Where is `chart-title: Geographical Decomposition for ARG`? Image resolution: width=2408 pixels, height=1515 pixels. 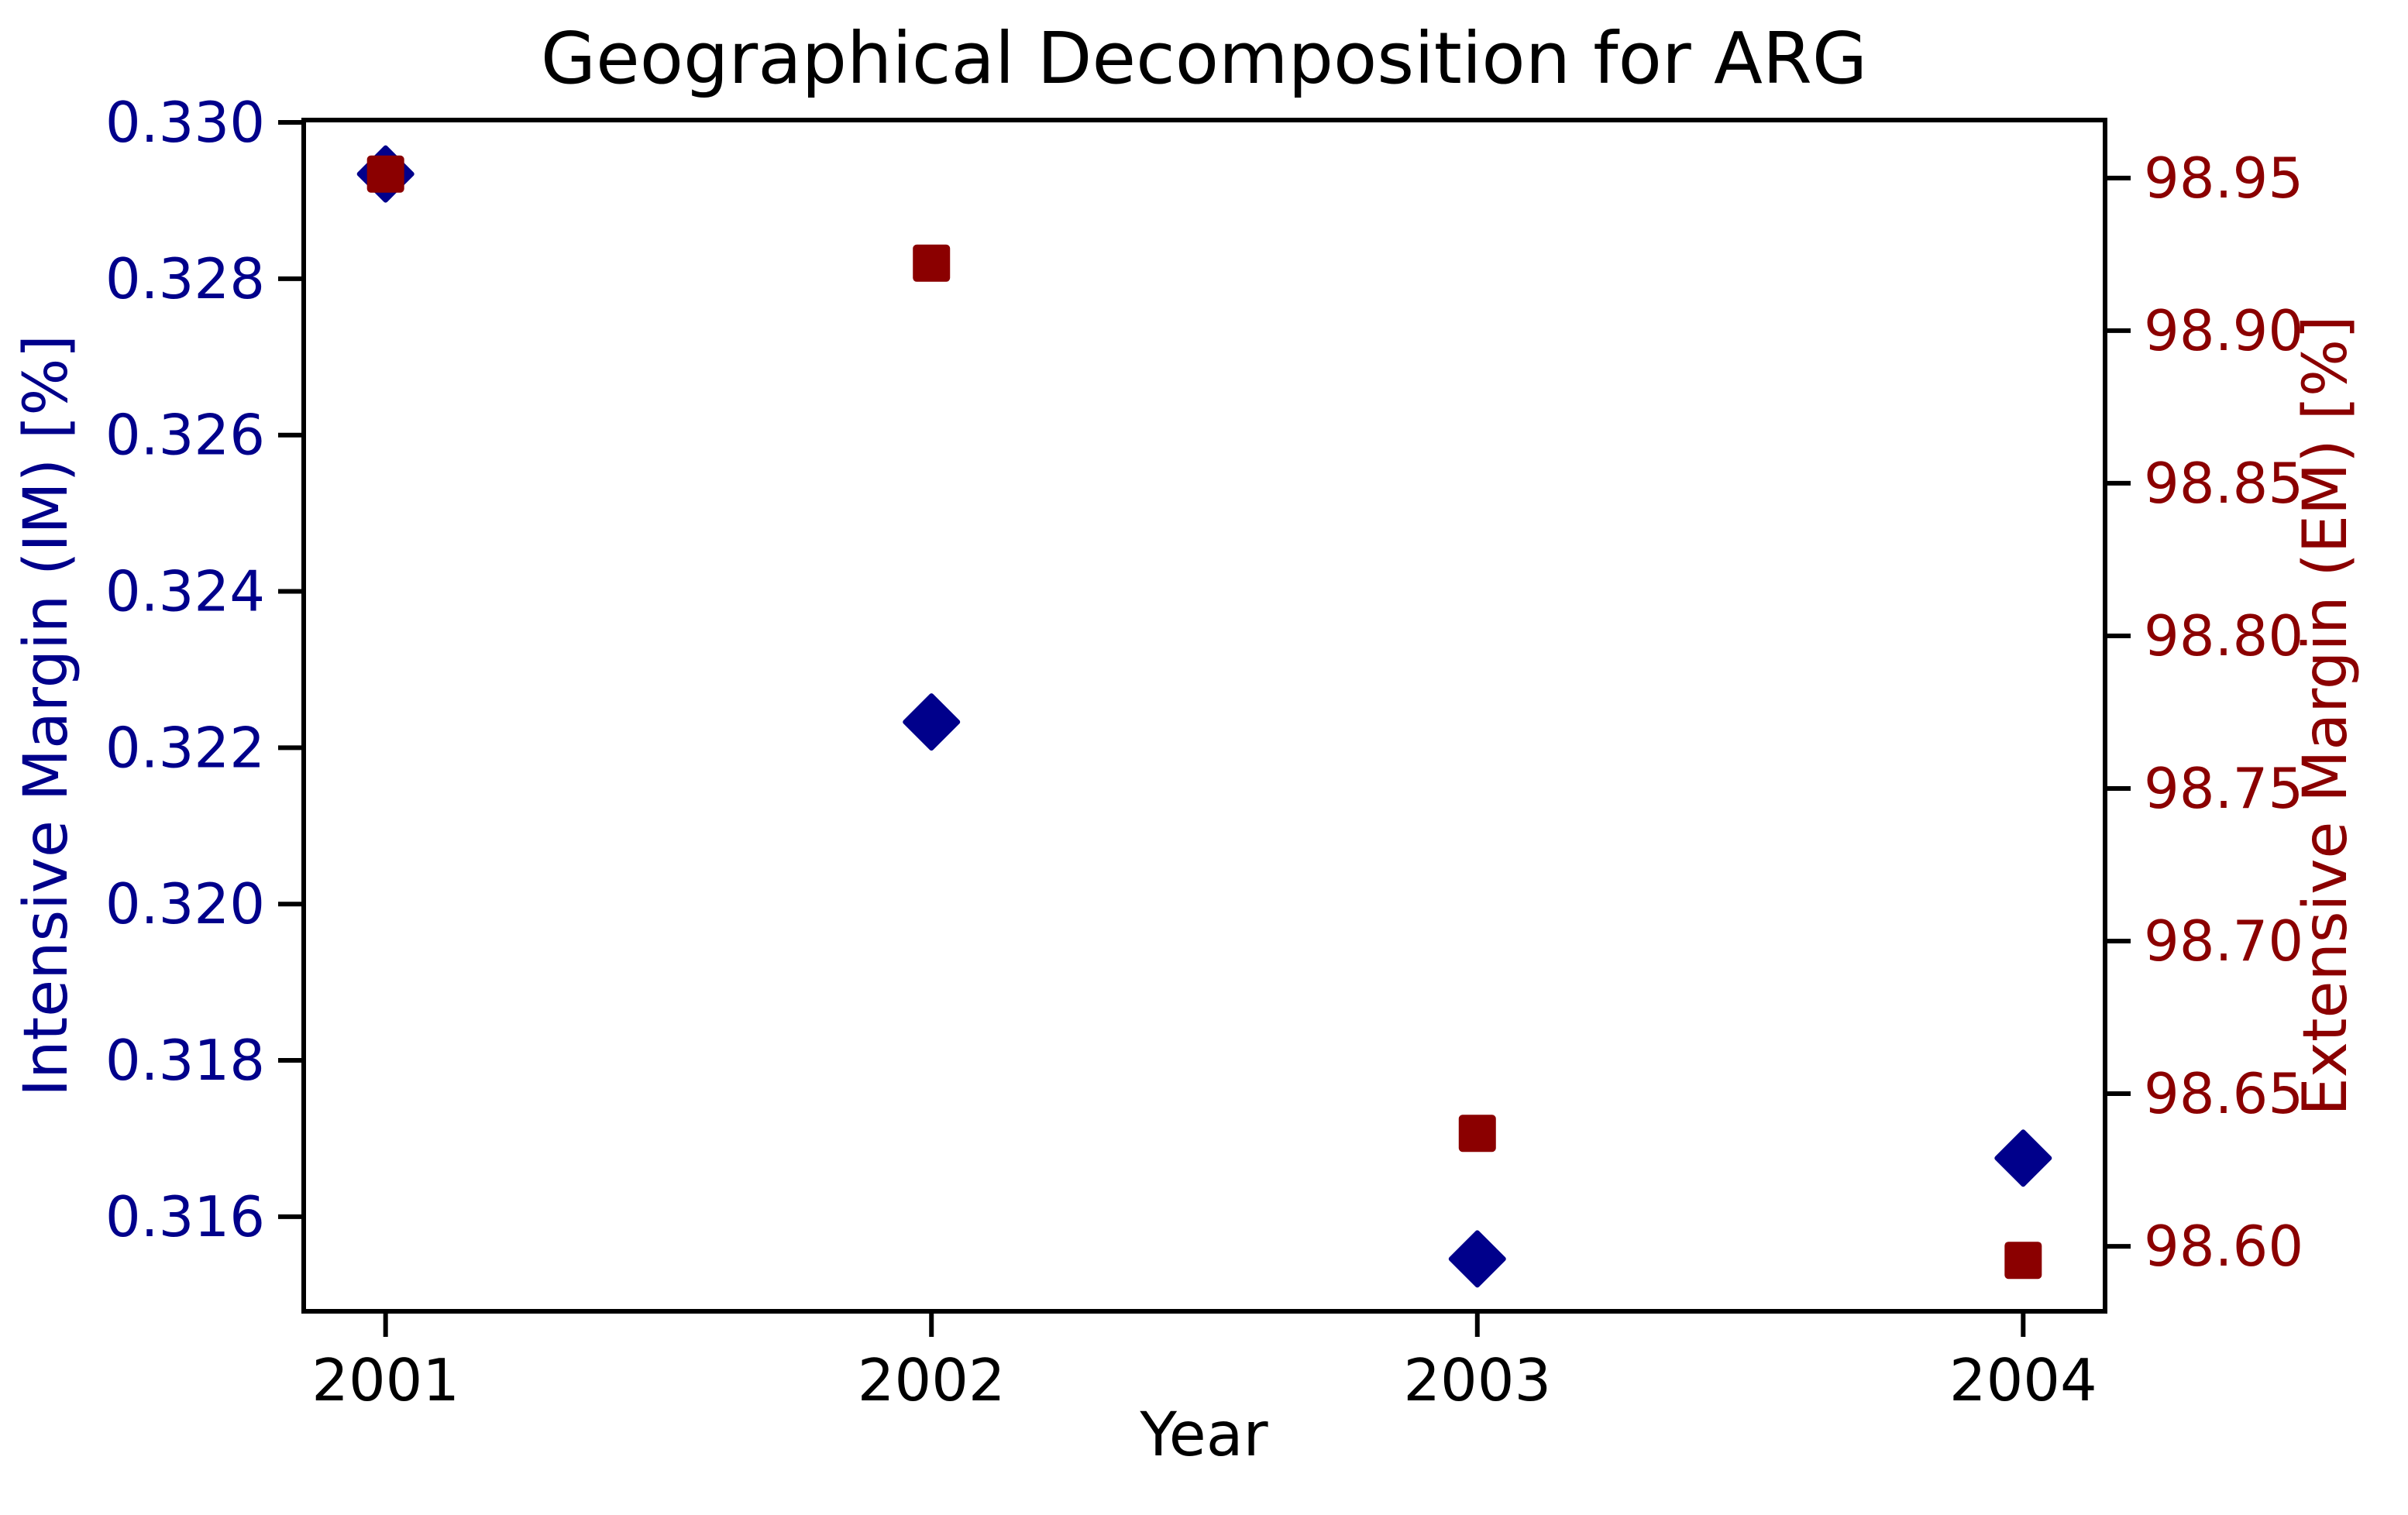 chart-title: Geographical Decomposition for ARG is located at coordinates (1204, 58).